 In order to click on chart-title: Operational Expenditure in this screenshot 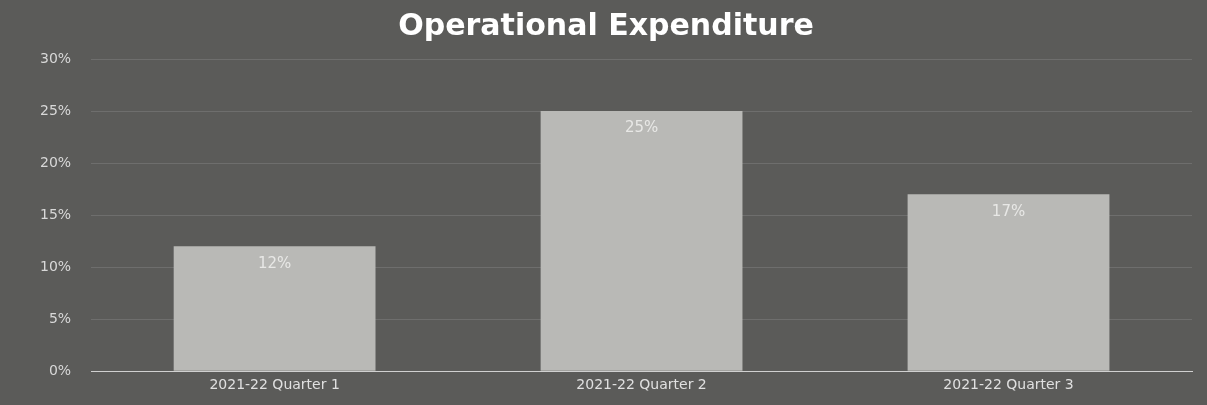, I will do `click(606, 24)`.